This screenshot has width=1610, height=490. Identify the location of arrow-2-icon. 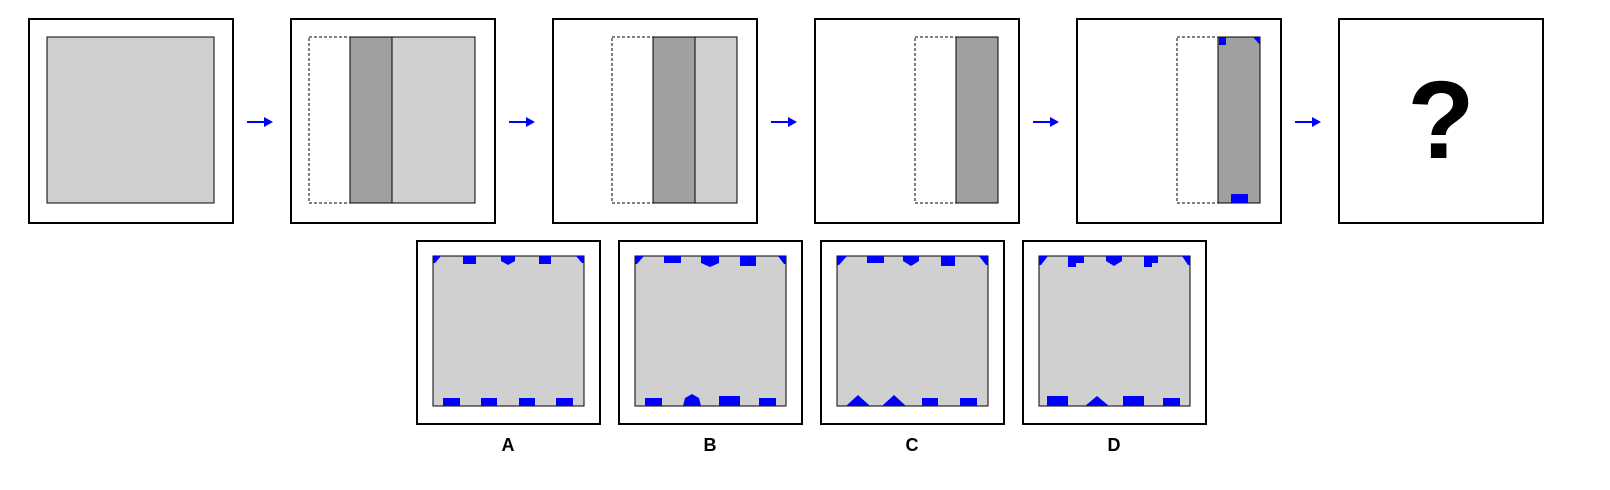
(522, 122).